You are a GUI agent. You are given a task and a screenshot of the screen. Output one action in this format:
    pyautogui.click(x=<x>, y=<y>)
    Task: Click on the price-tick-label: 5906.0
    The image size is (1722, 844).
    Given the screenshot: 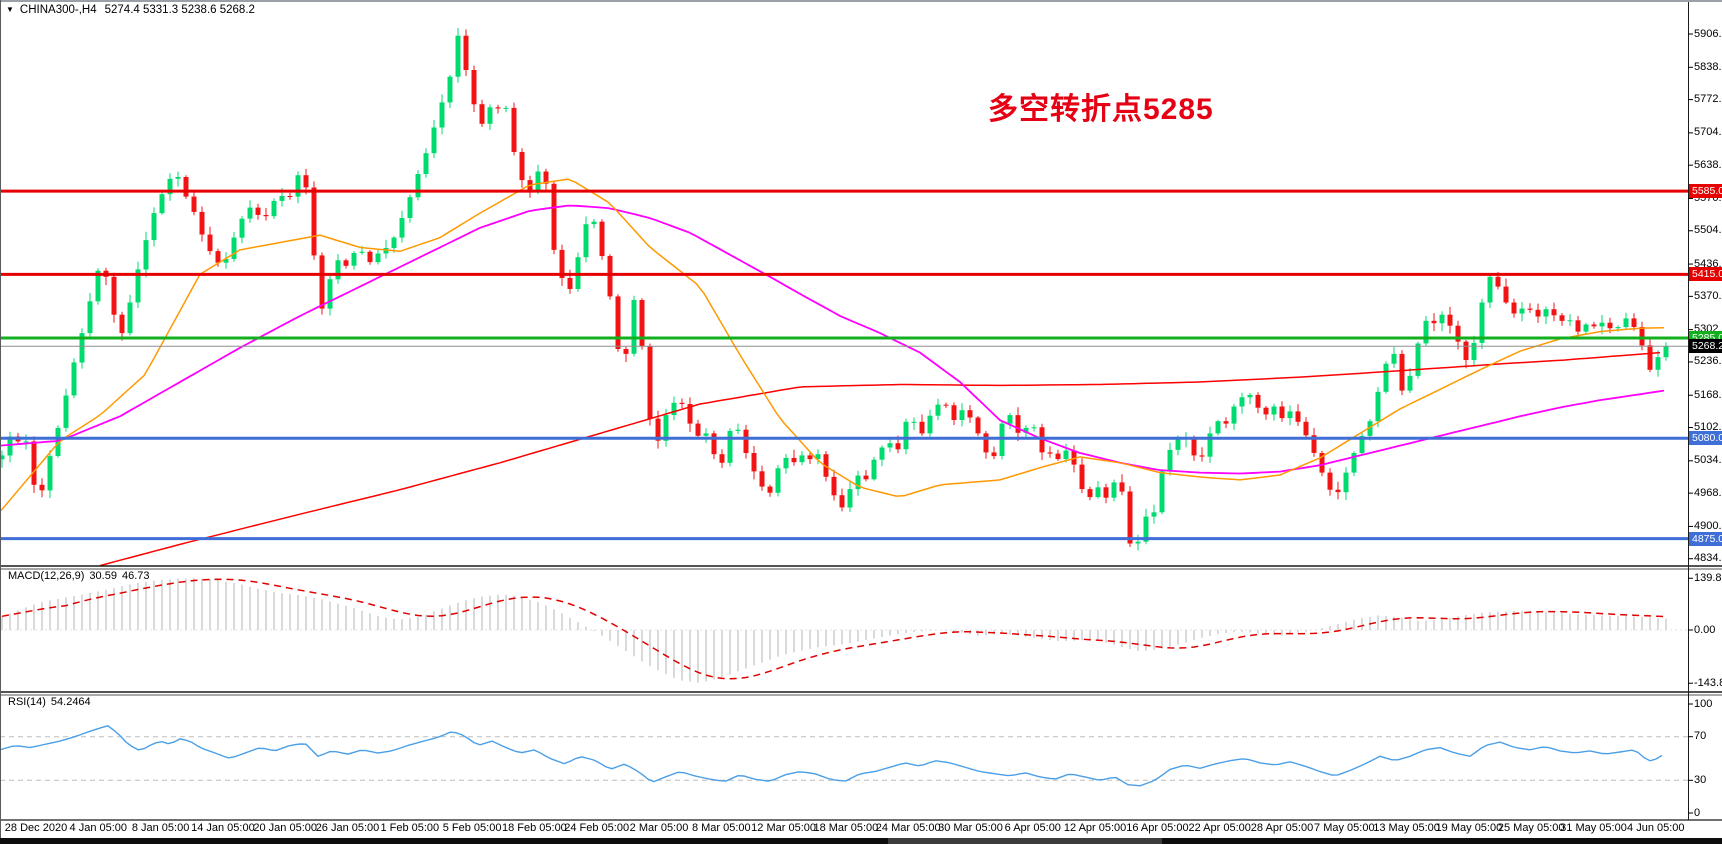 What is the action you would take?
    pyautogui.click(x=1708, y=33)
    